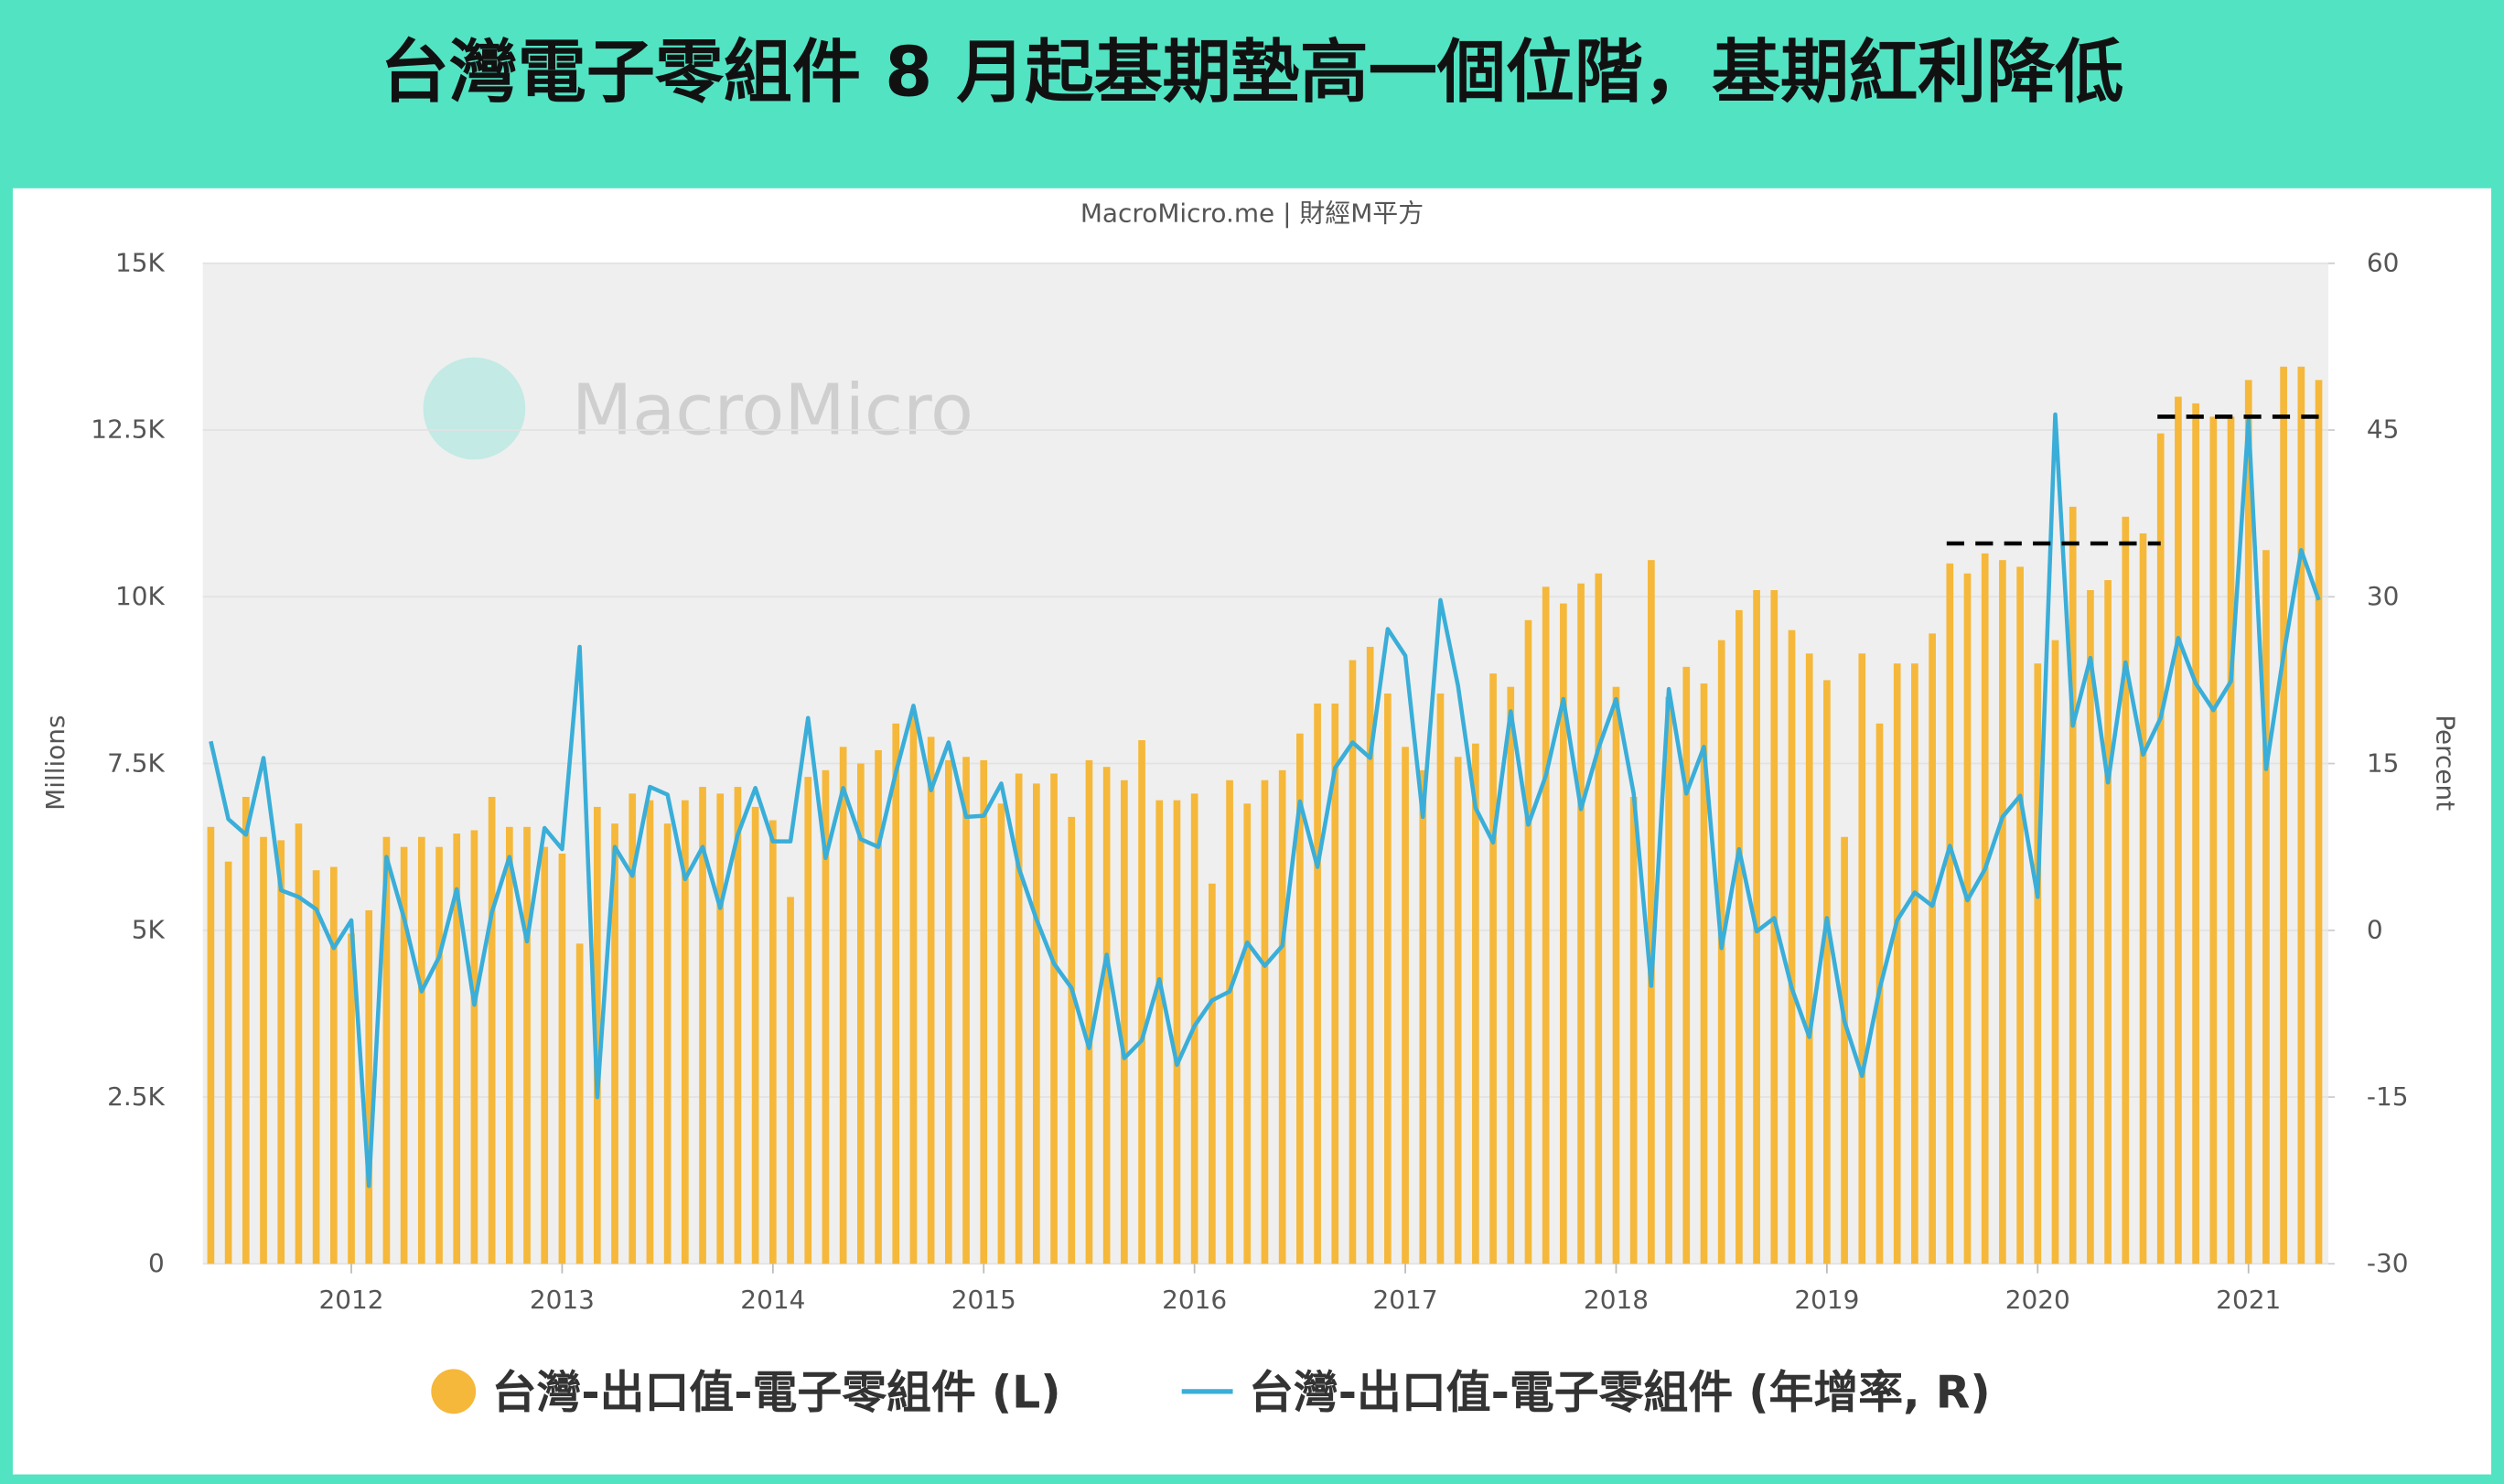 The width and height of the screenshot is (2504, 1484). What do you see at coordinates (984, 1300) in the screenshot?
I see `x-tick-label: 2015` at bounding box center [984, 1300].